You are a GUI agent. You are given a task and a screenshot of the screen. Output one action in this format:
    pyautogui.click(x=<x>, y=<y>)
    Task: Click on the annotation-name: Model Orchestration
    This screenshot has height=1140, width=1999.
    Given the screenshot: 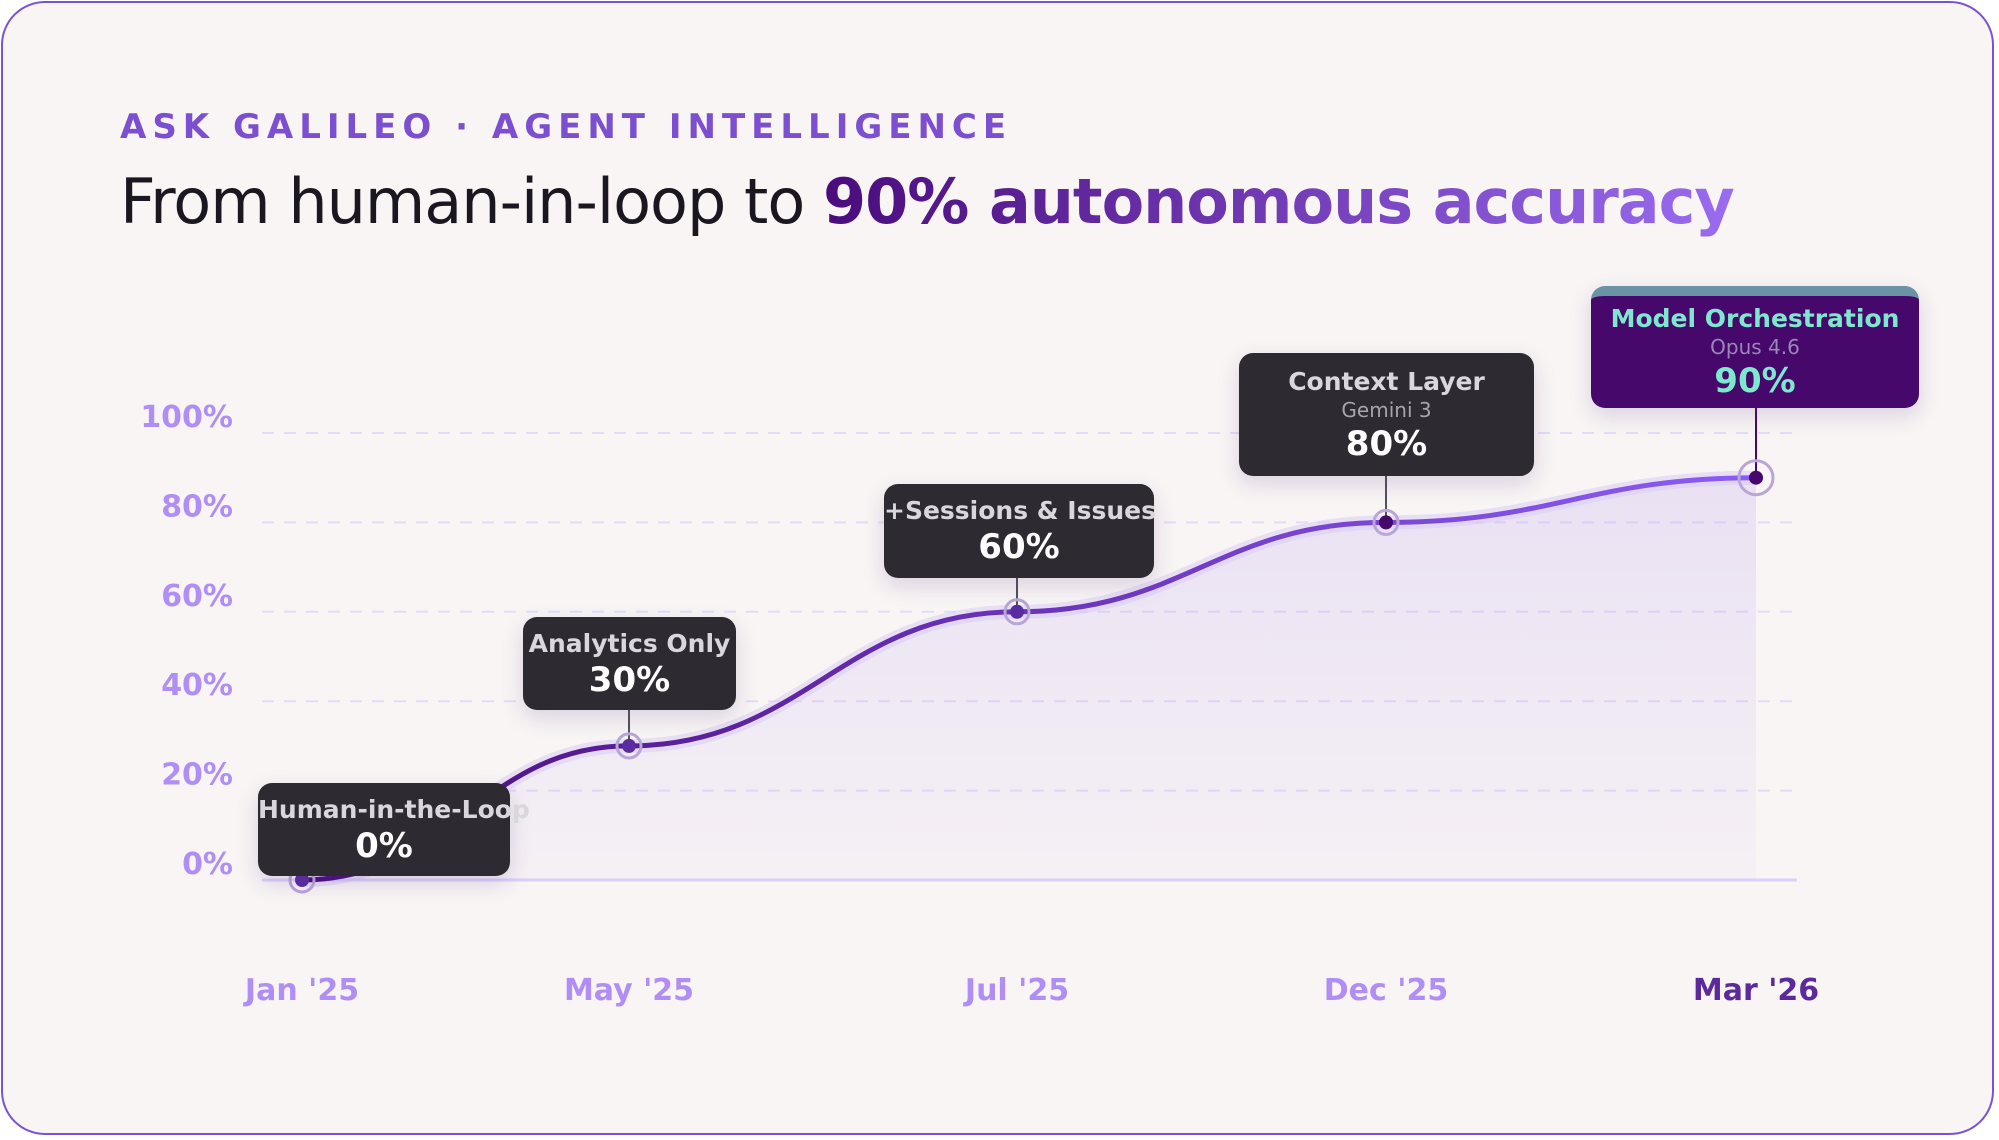 What is the action you would take?
    pyautogui.click(x=1755, y=318)
    